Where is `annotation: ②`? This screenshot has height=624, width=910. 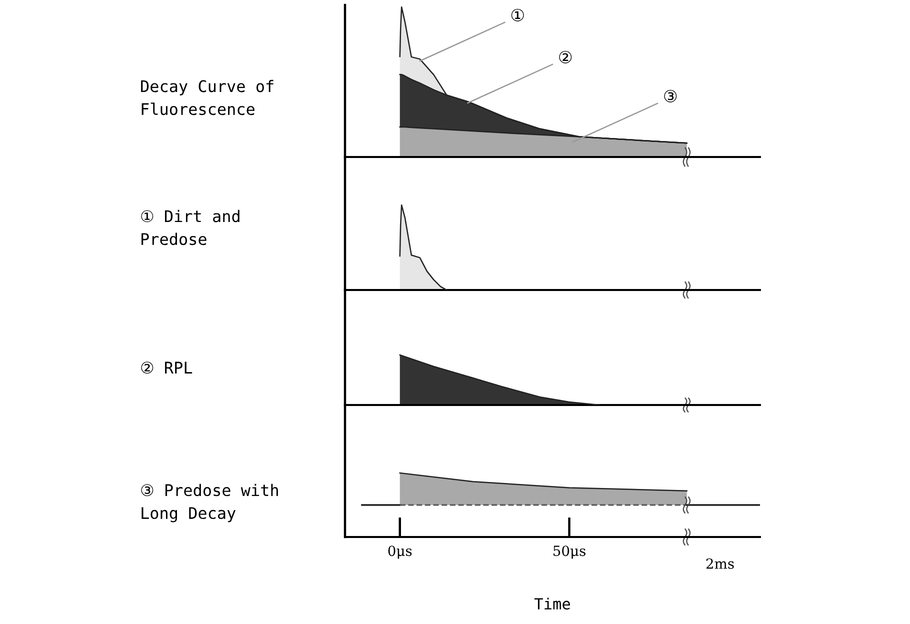 annotation: ② is located at coordinates (565, 57).